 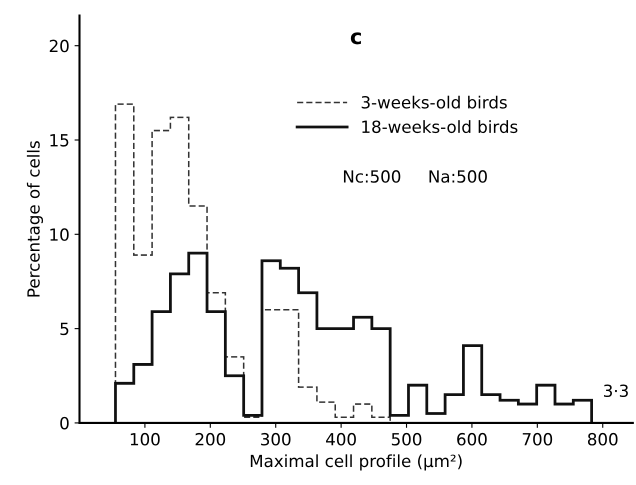 What do you see at coordinates (59, 234) in the screenshot?
I see `y-tick-label: 10` at bounding box center [59, 234].